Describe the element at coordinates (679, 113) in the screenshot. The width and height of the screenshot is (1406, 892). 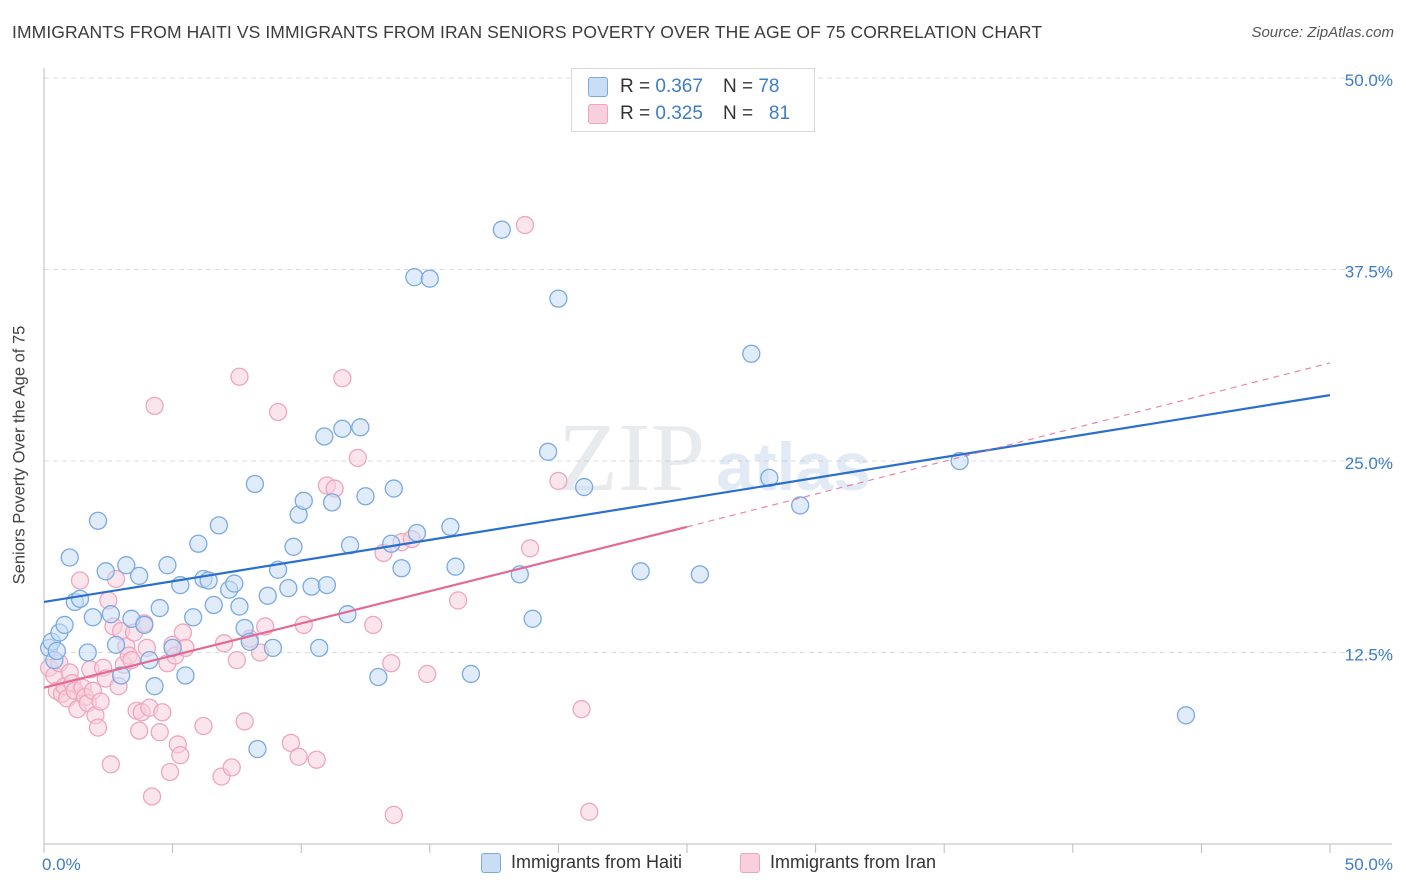
I see `legend-iran-r-value: 0.325` at that location.